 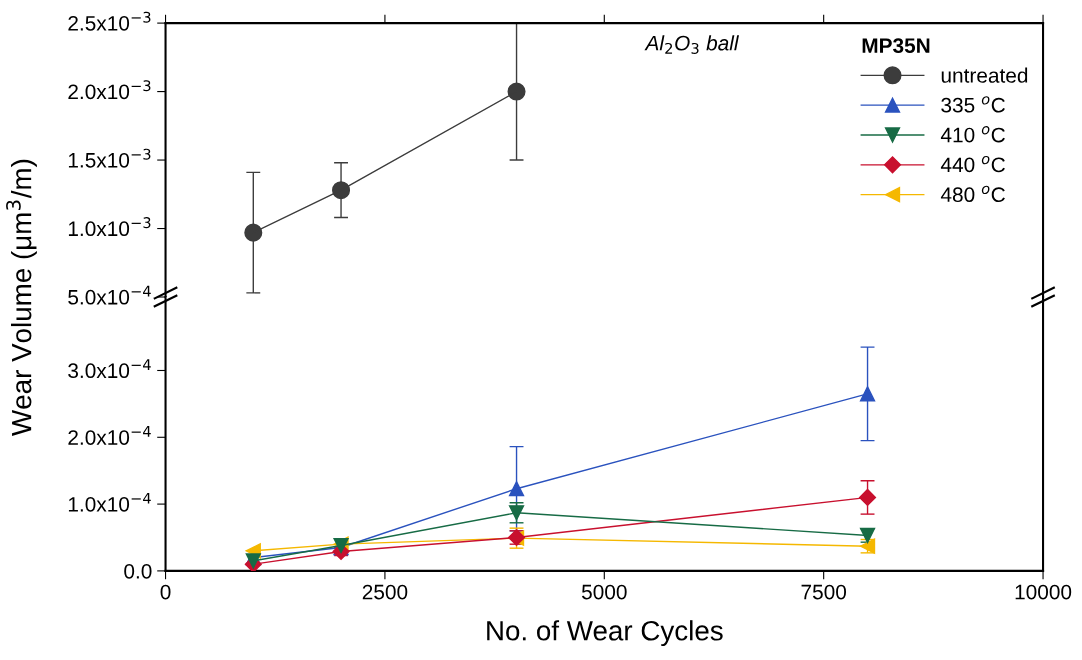 I want to click on legend-label: 480 $^{o}$C, so click(x=972, y=194).